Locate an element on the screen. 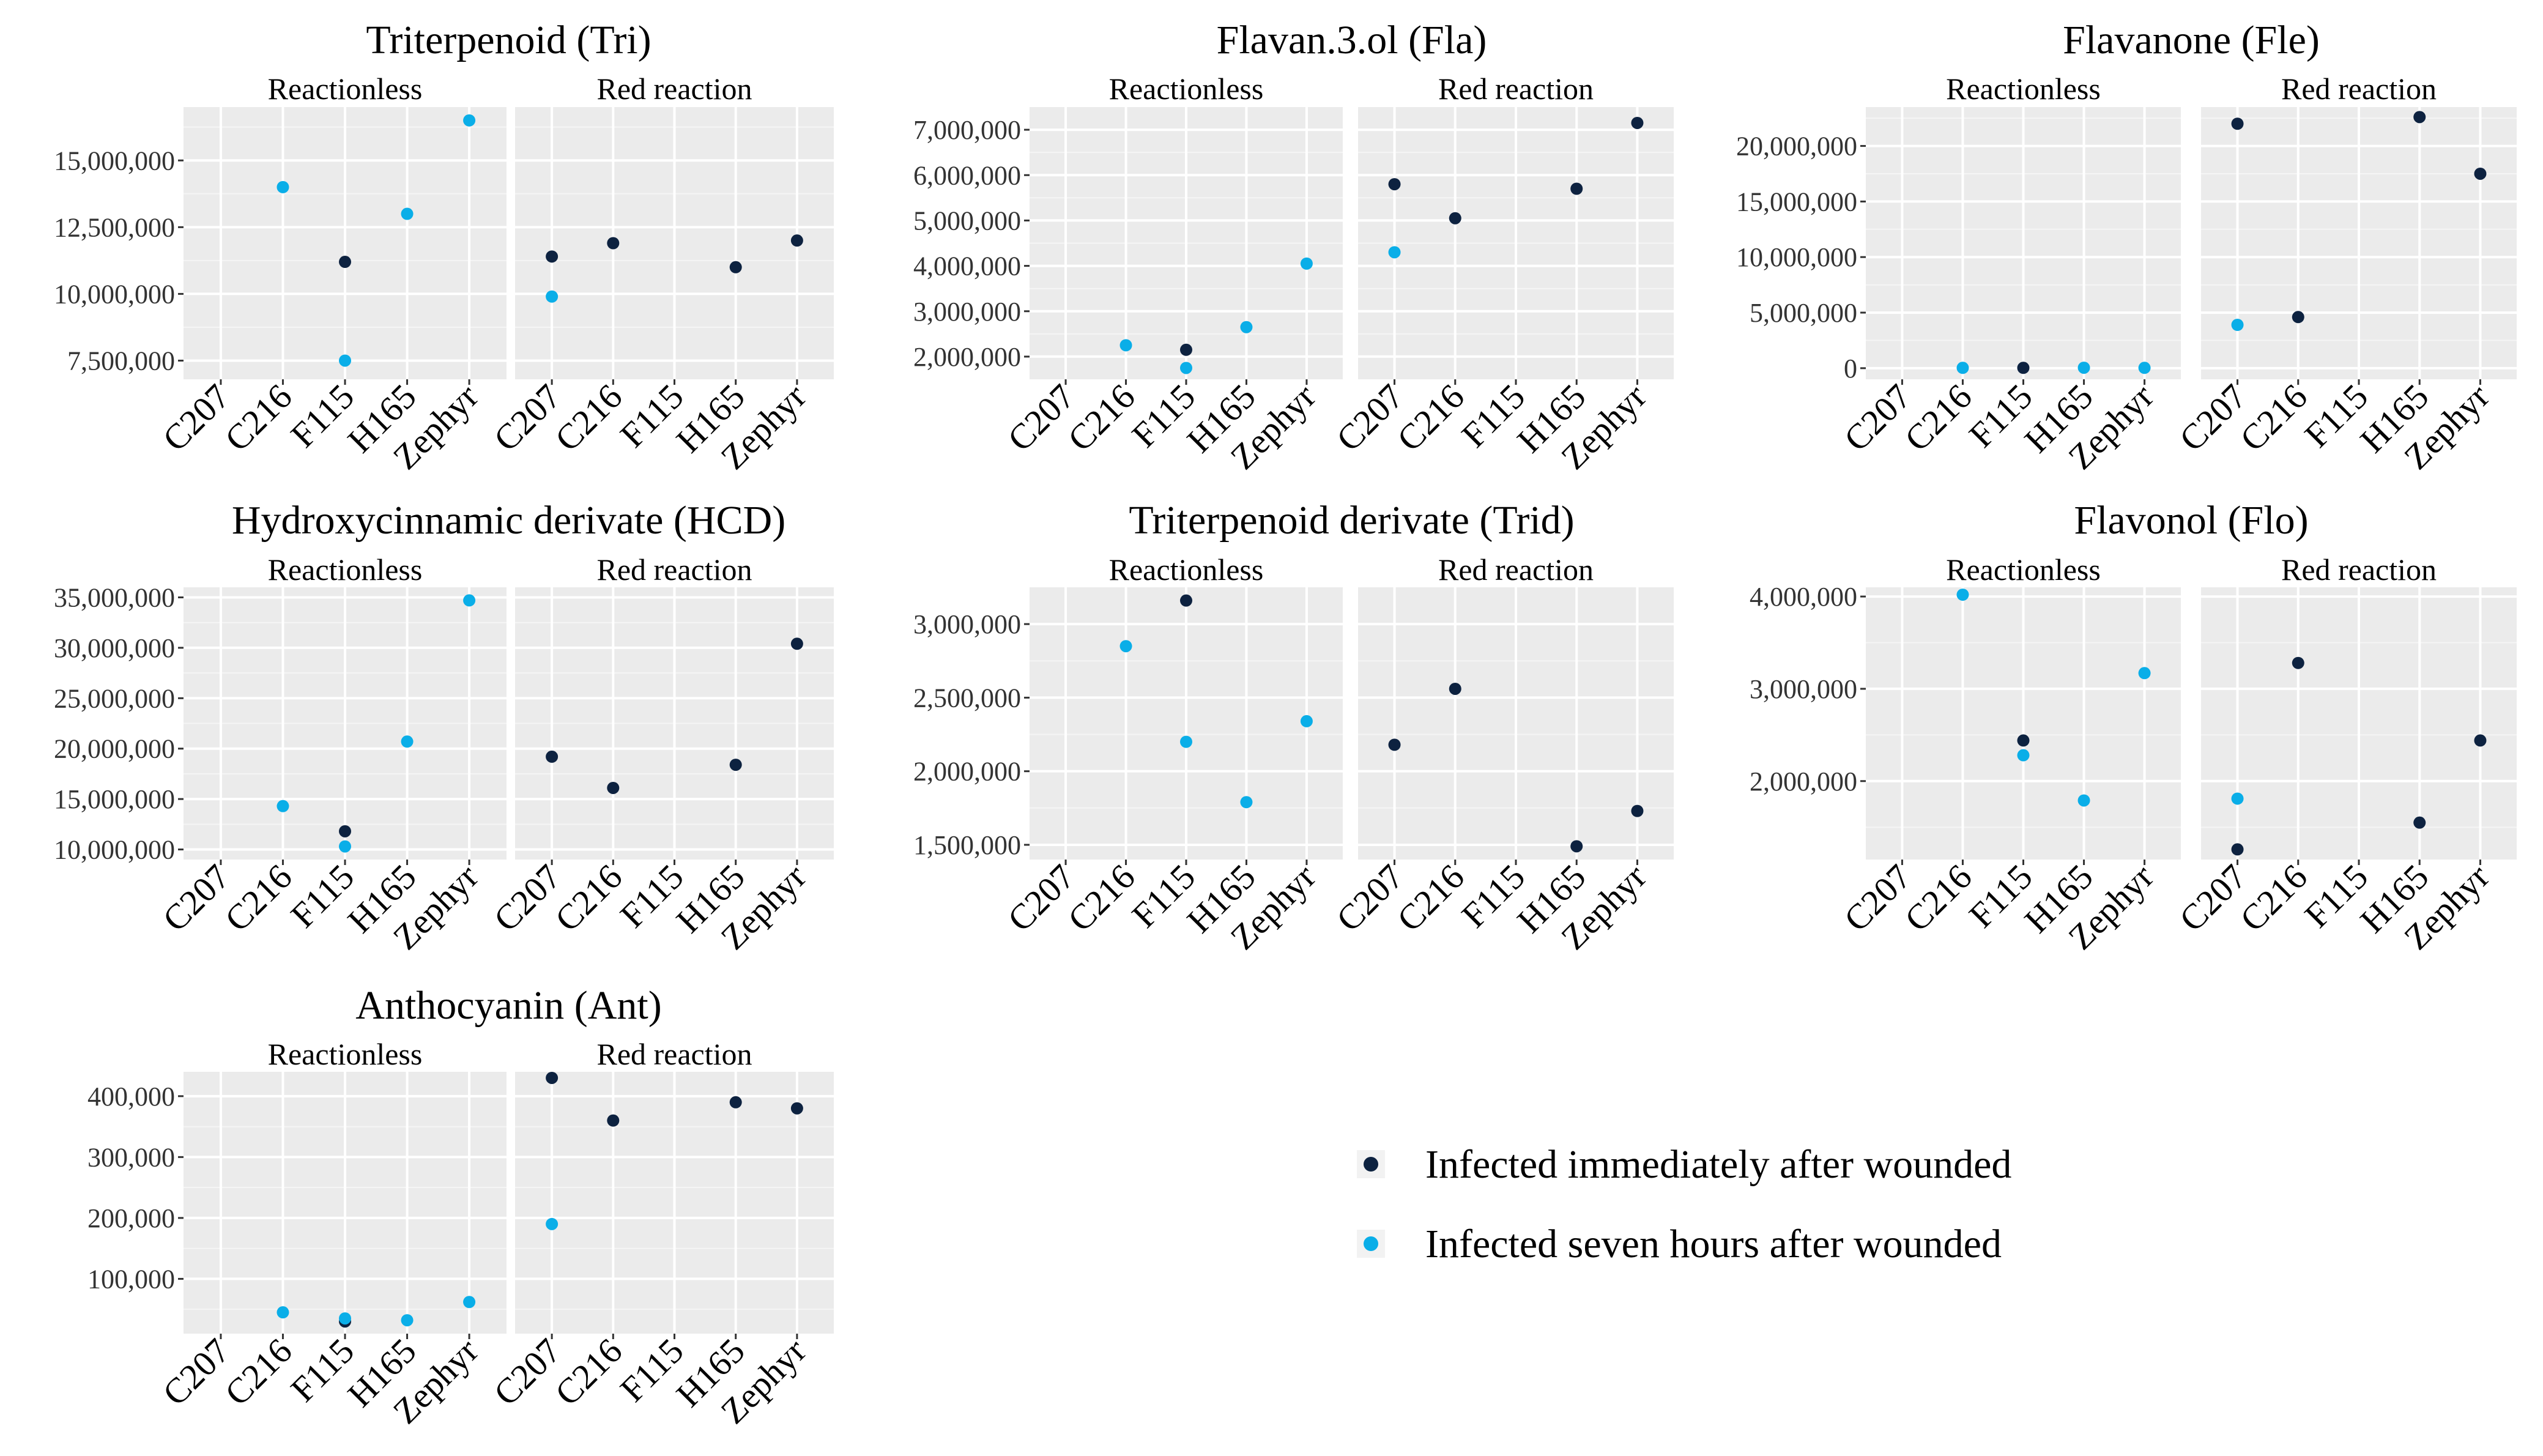 The width and height of the screenshot is (2543, 1456). y-tick-label: 7,500,000 is located at coordinates (121, 361).